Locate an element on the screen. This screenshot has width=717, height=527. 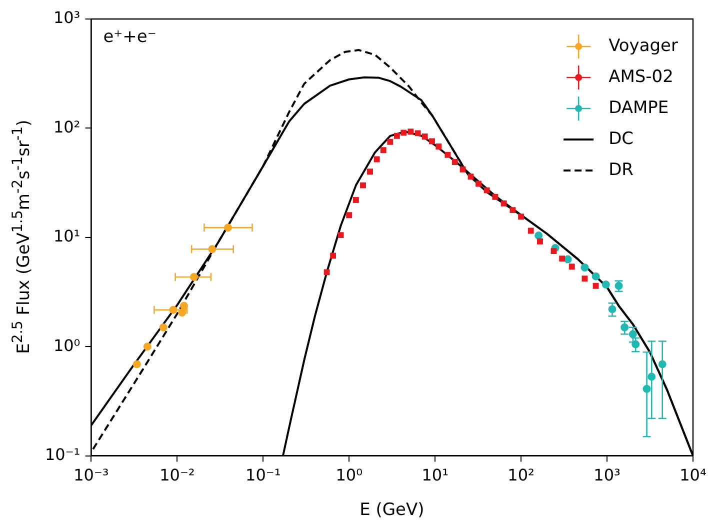
y-tick-label: 10¹ is located at coordinates (66, 236).